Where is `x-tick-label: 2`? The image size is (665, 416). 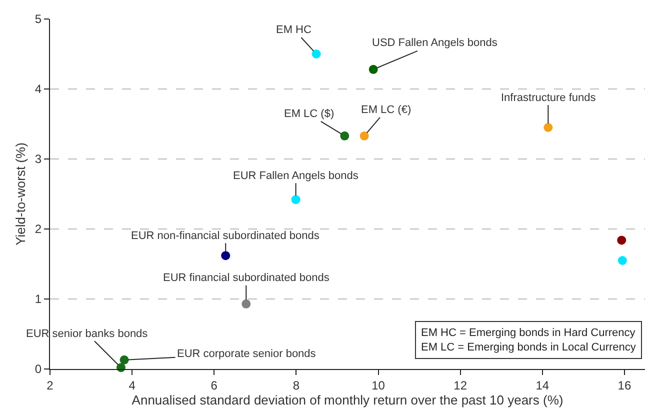 x-tick-label: 2 is located at coordinates (50, 385).